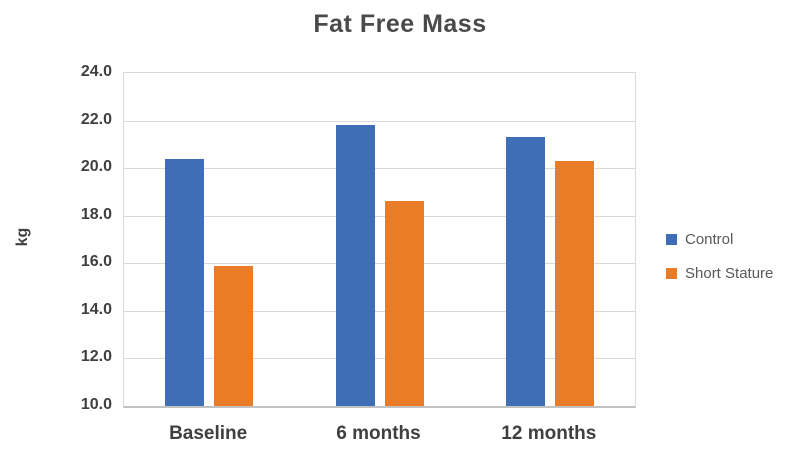 This screenshot has width=800, height=458. I want to click on ytick-16.0: 16.0, so click(96, 262).